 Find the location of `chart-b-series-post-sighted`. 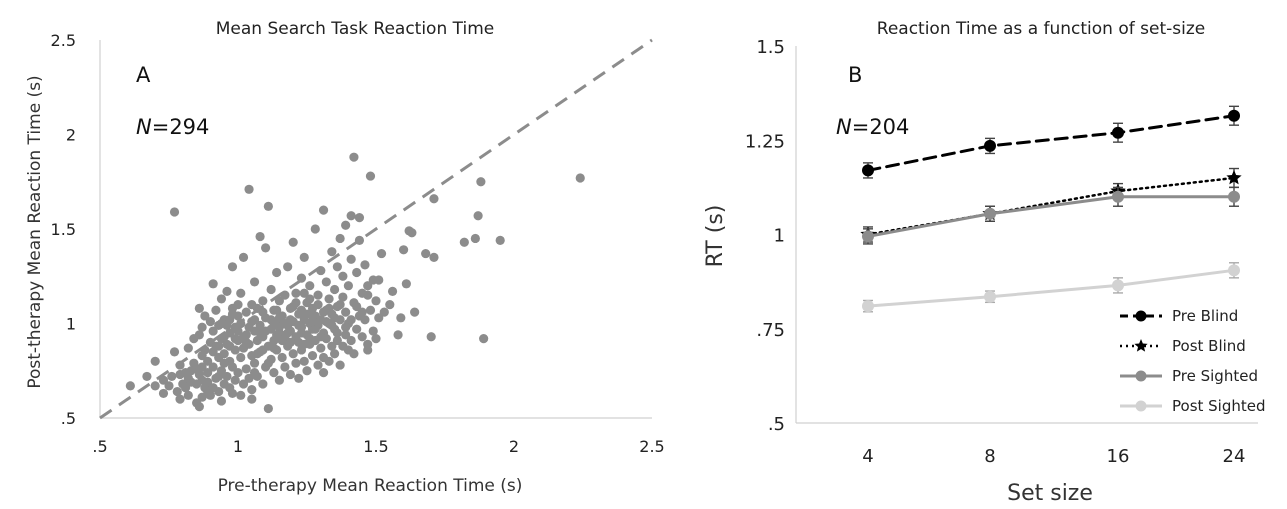

chart-b-series-post-sighted is located at coordinates (1051, 287).